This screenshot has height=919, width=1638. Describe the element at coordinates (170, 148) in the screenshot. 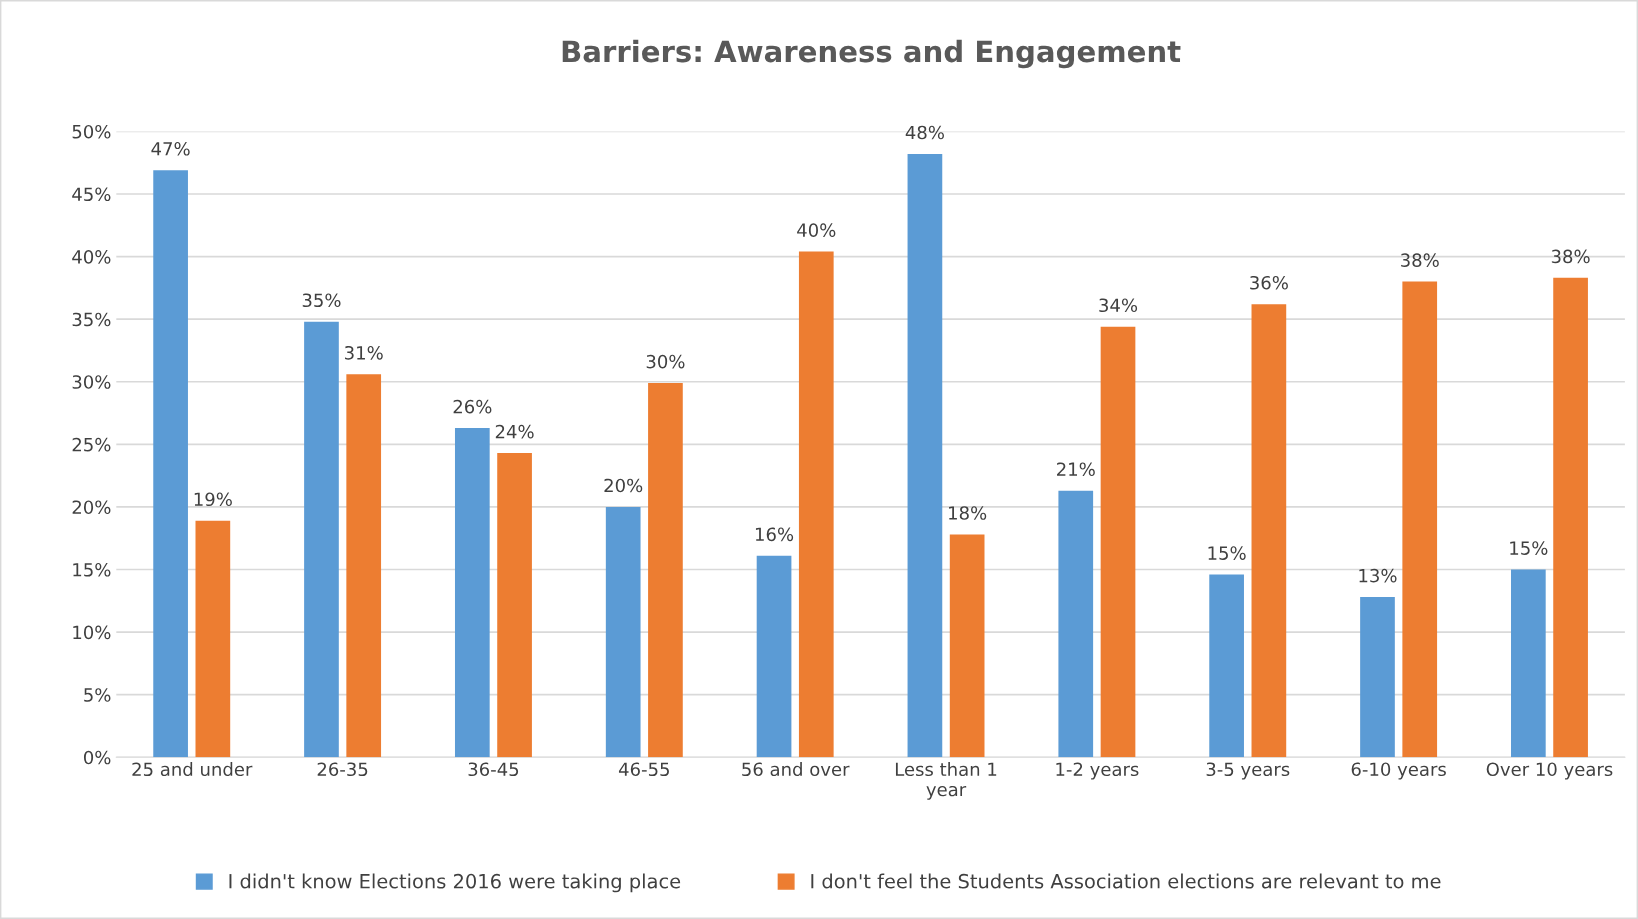

I see `data-label: 47%` at that location.